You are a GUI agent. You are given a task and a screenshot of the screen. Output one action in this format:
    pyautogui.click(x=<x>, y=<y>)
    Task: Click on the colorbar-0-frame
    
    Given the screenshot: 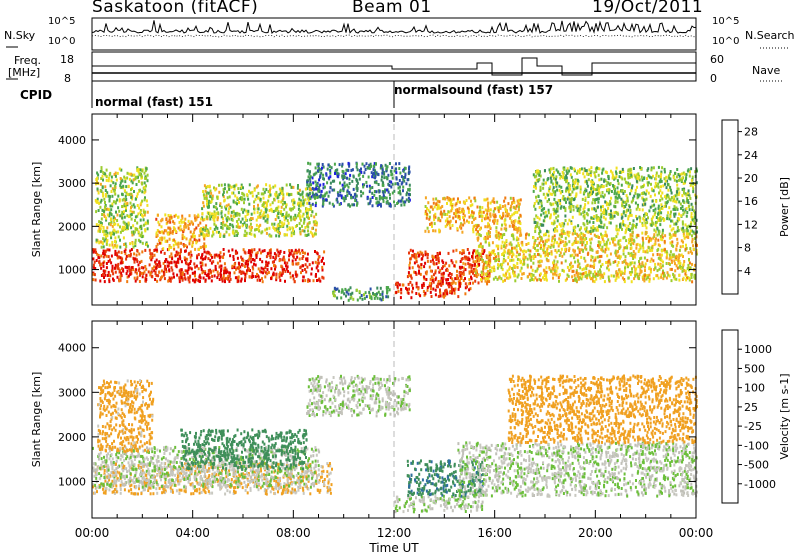 What is the action you would take?
    pyautogui.click(x=730, y=207)
    